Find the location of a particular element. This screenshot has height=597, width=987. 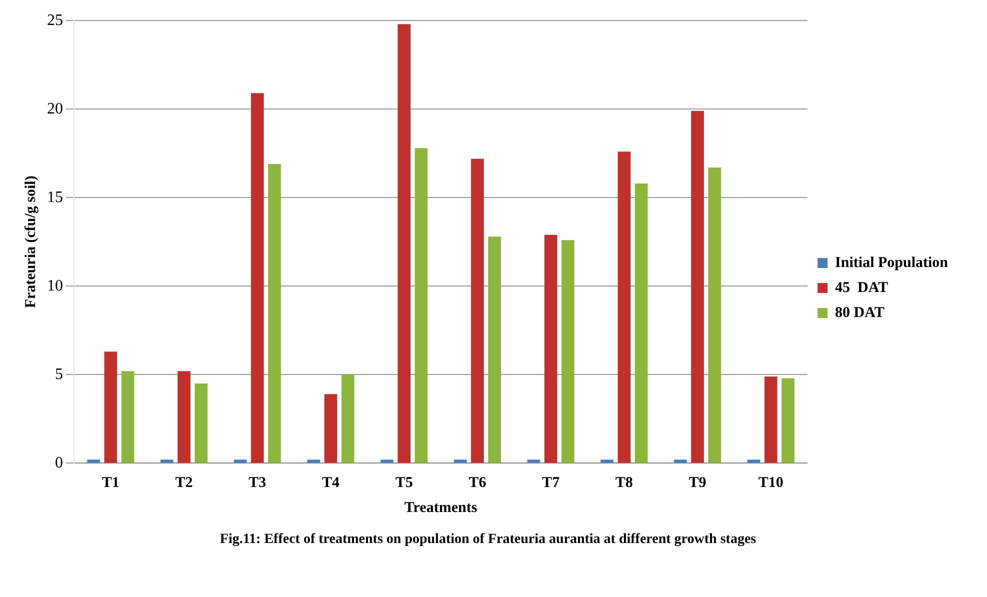

y-tick-label: 20 is located at coordinates (55, 109).